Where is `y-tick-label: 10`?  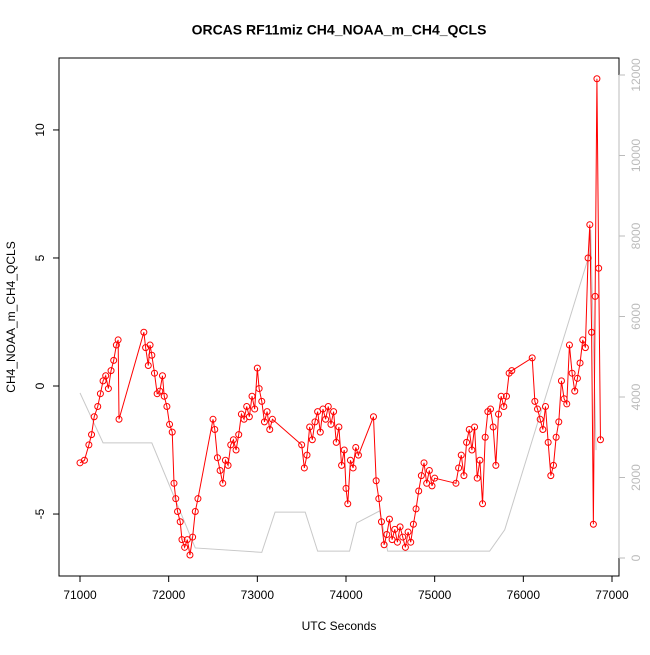
y-tick-label: 10 is located at coordinates (40, 130).